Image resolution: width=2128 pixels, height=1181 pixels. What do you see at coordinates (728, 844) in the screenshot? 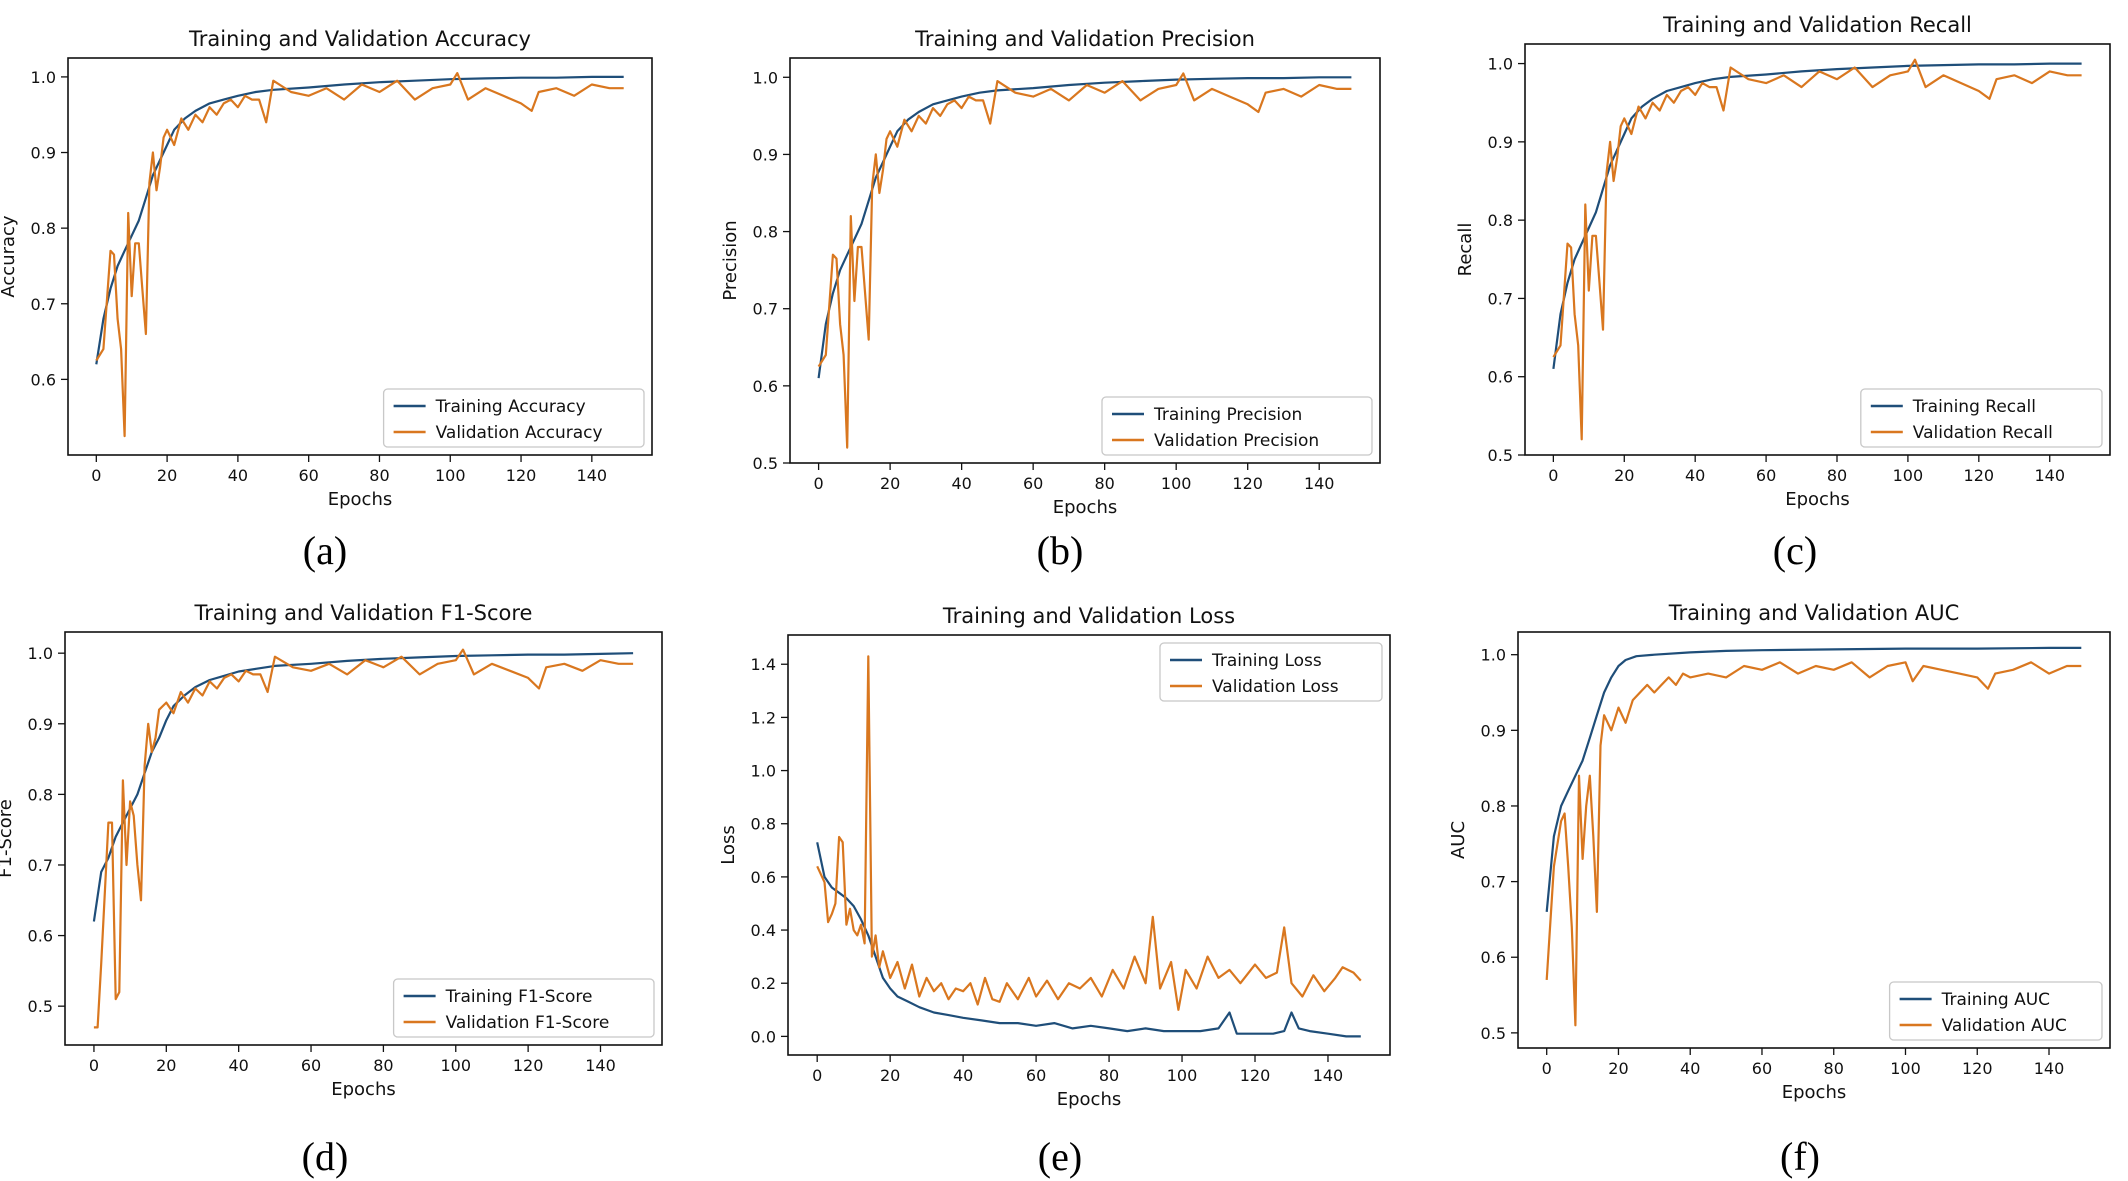
I see `y-axis-label: Loss` at bounding box center [728, 844].